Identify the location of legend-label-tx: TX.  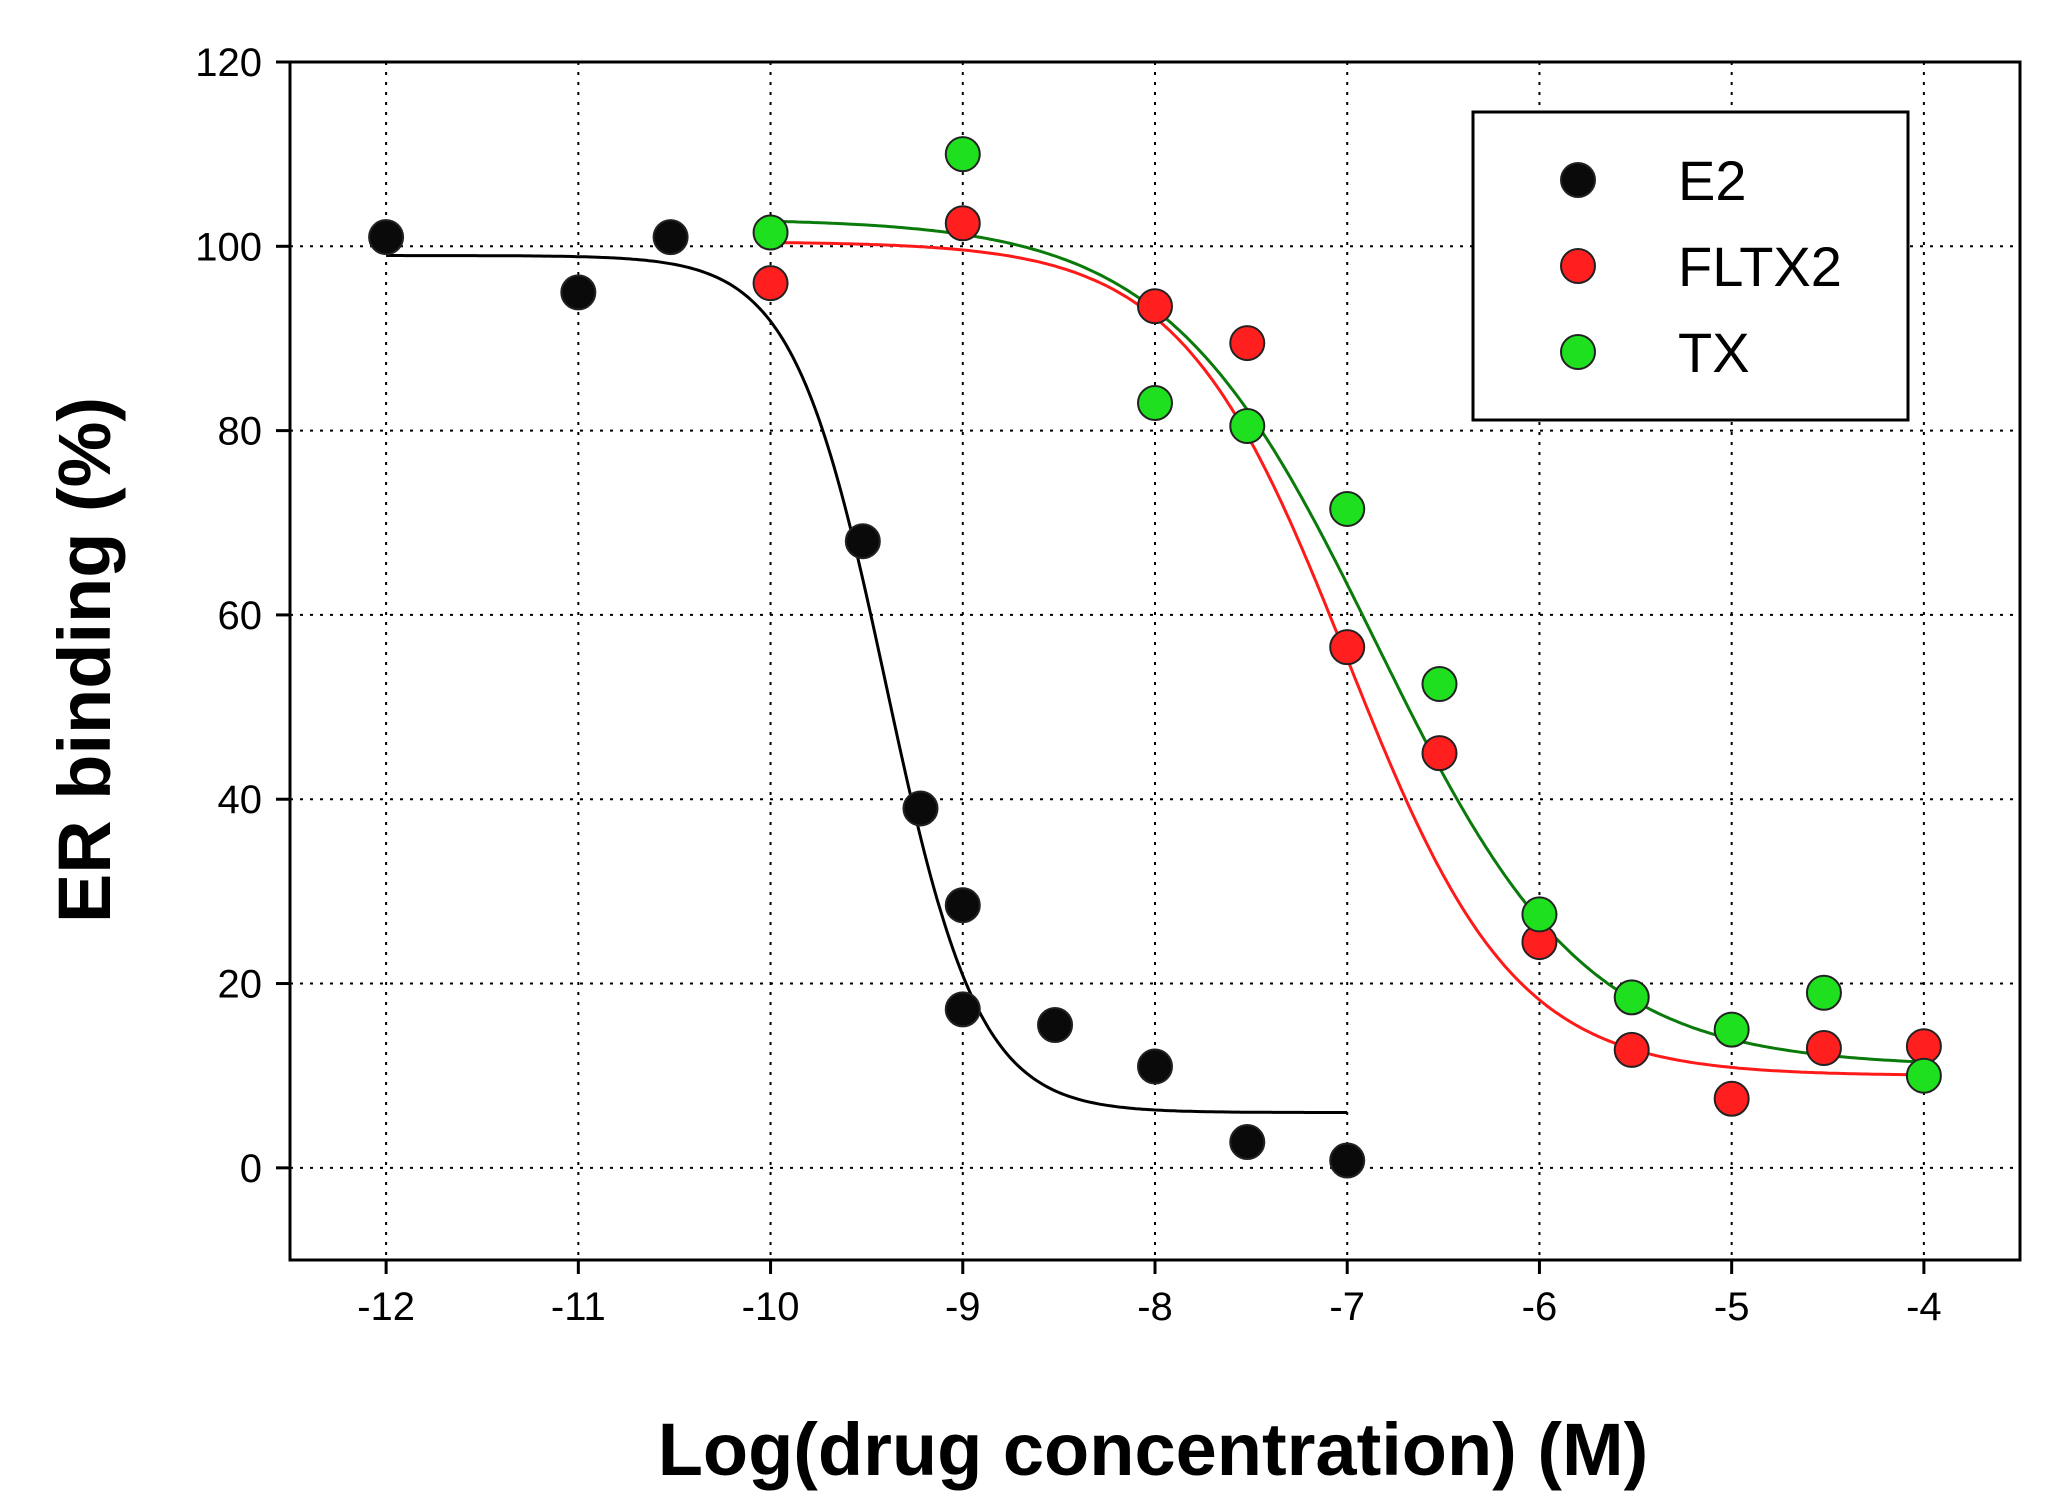
(1714, 352).